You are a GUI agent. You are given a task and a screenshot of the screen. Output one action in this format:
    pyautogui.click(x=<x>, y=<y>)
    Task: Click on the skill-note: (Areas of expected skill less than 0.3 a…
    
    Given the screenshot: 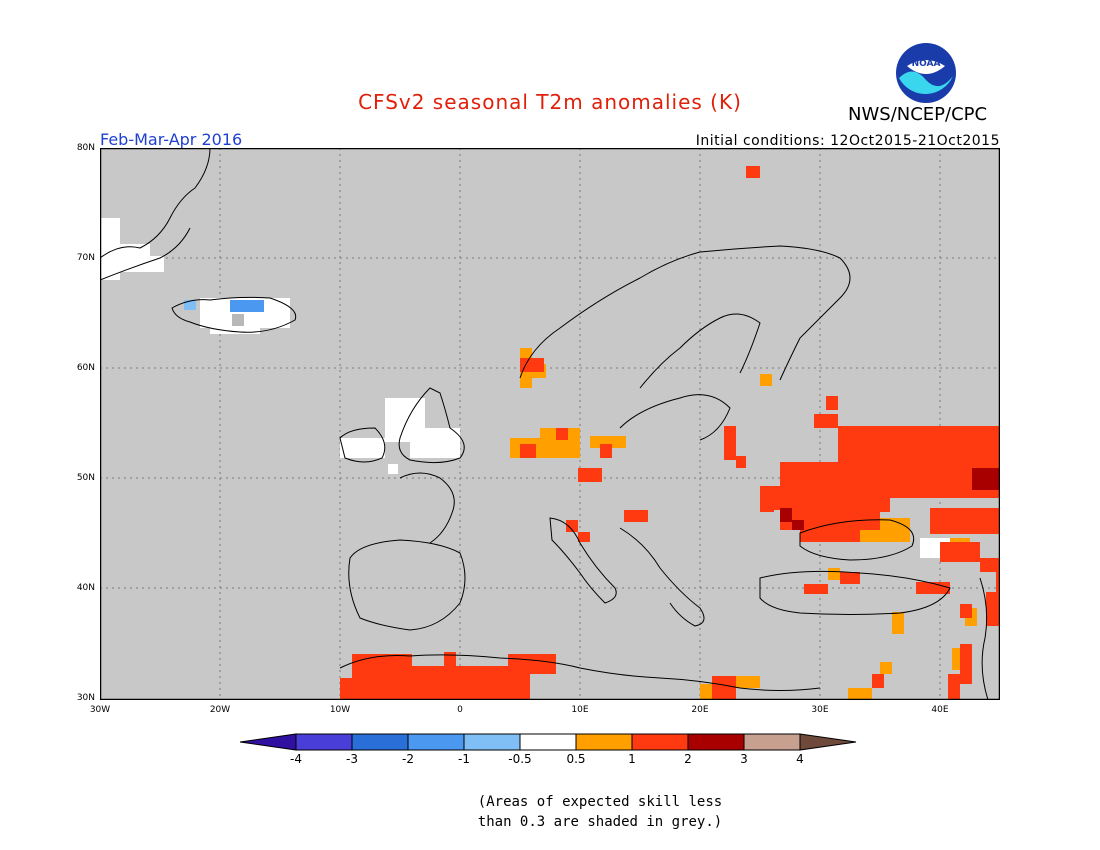 What is the action you would take?
    pyautogui.click(x=550, y=812)
    